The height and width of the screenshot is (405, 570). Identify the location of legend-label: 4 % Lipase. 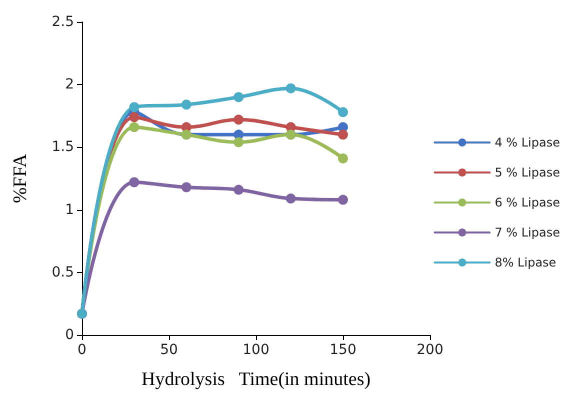
(527, 143).